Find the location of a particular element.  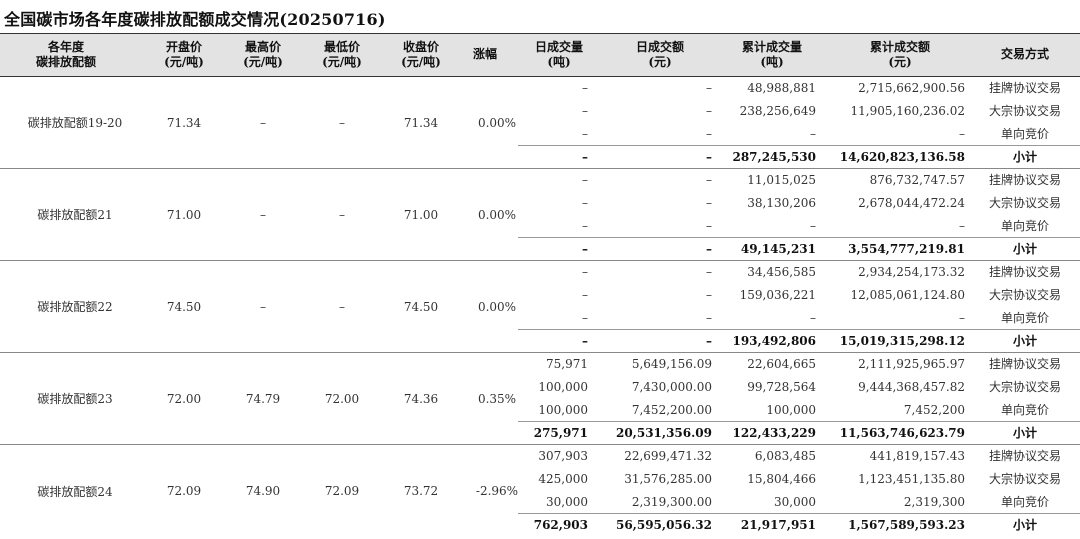

open-price: 72.09 is located at coordinates (184, 491).